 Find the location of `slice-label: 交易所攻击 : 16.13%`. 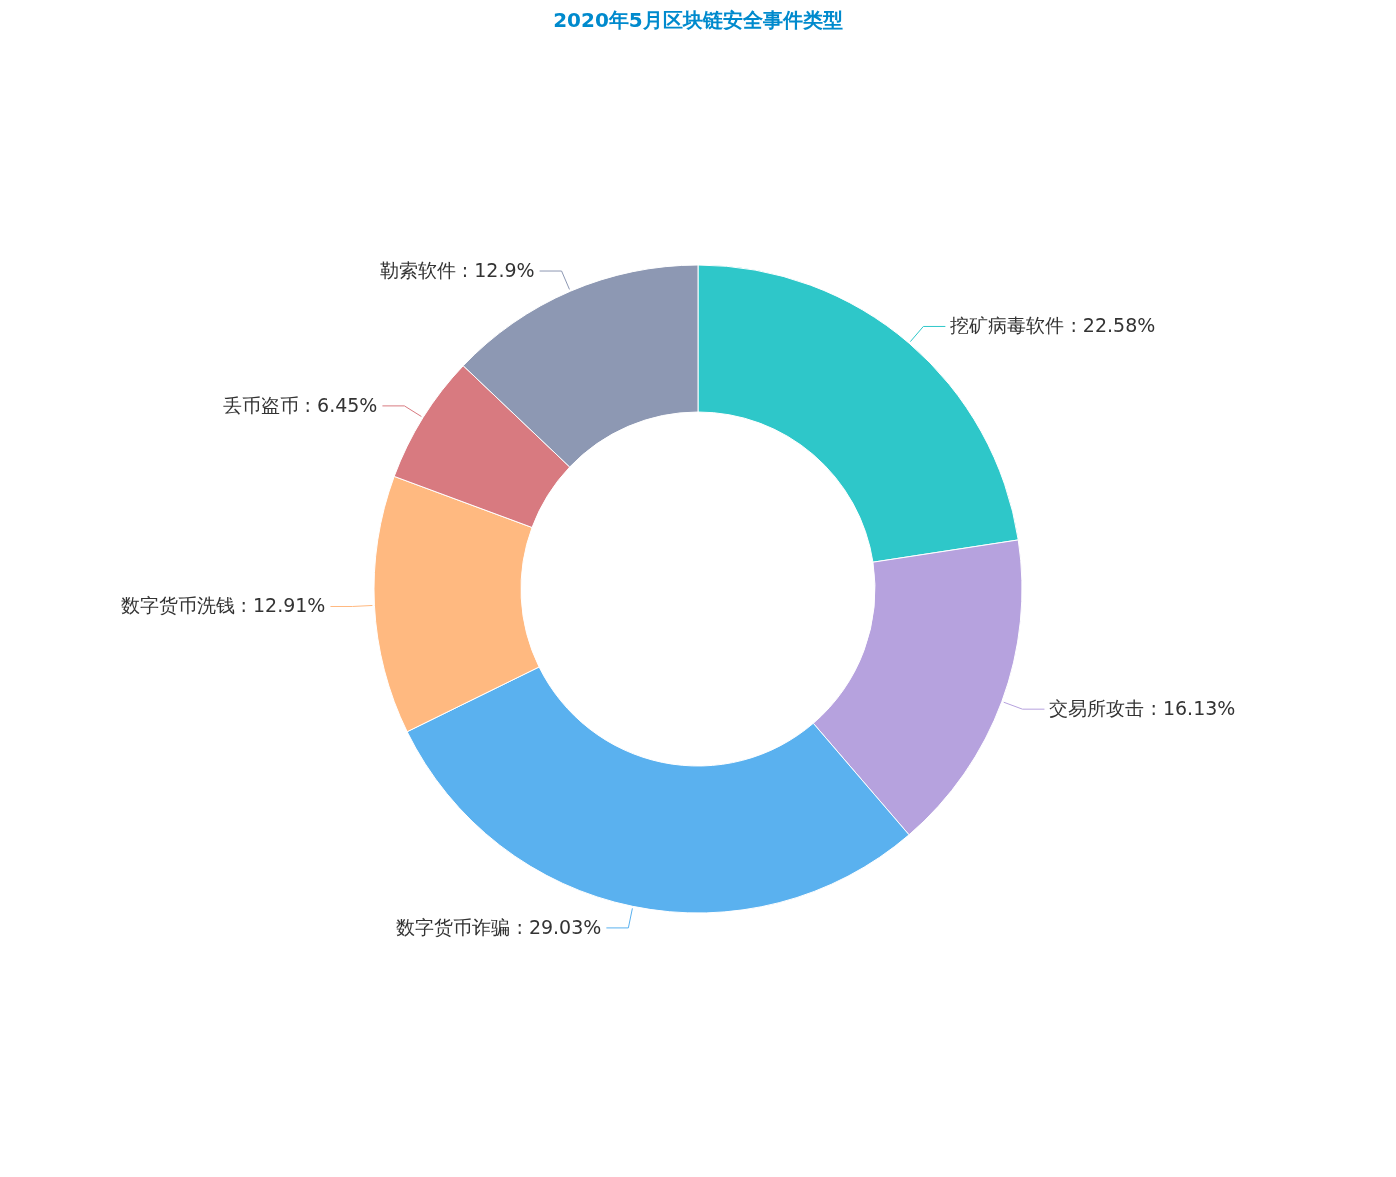

slice-label: 交易所攻击 : 16.13% is located at coordinates (1142, 708).